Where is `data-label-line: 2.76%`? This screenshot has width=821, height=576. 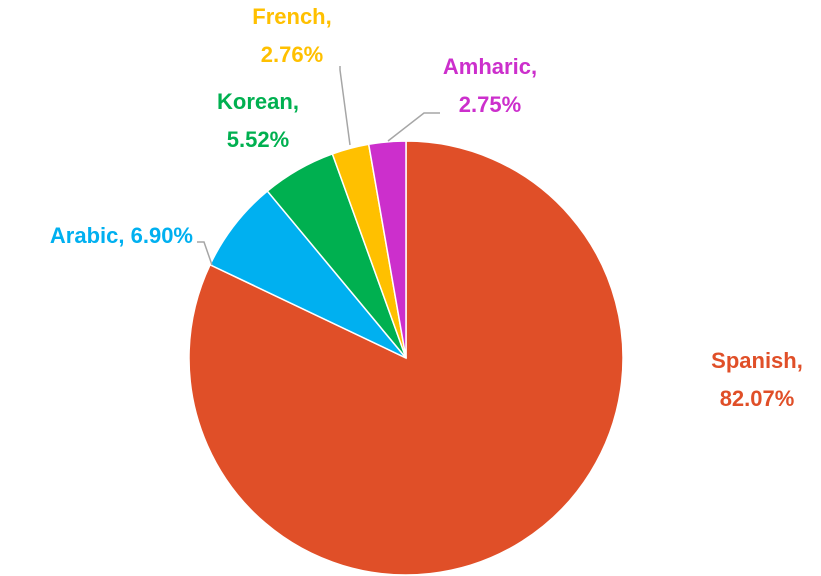
data-label-line: 2.76% is located at coordinates (292, 54).